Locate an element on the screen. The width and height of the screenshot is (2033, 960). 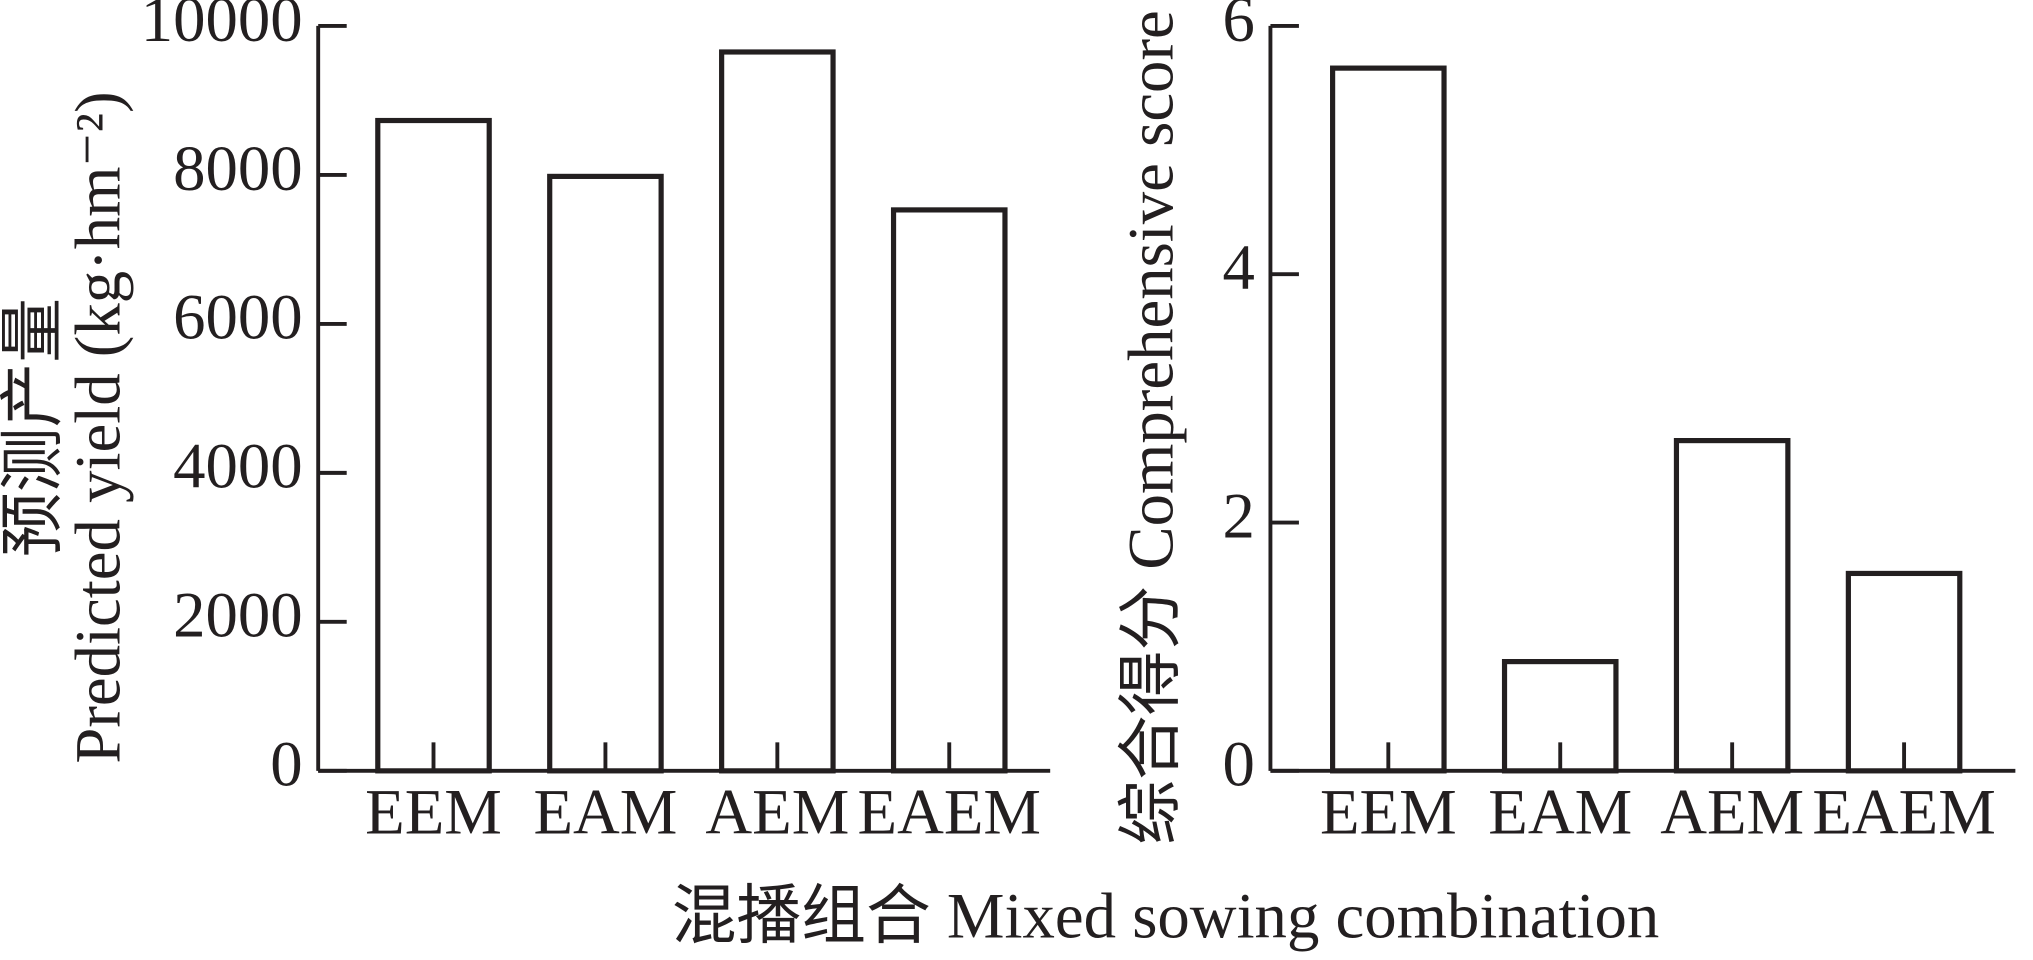
y-tick-label: 6 is located at coordinates (1238, 28).